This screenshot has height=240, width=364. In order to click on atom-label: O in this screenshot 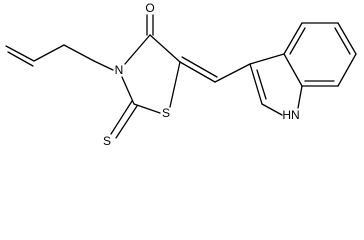, I will do `click(149, 8)`.